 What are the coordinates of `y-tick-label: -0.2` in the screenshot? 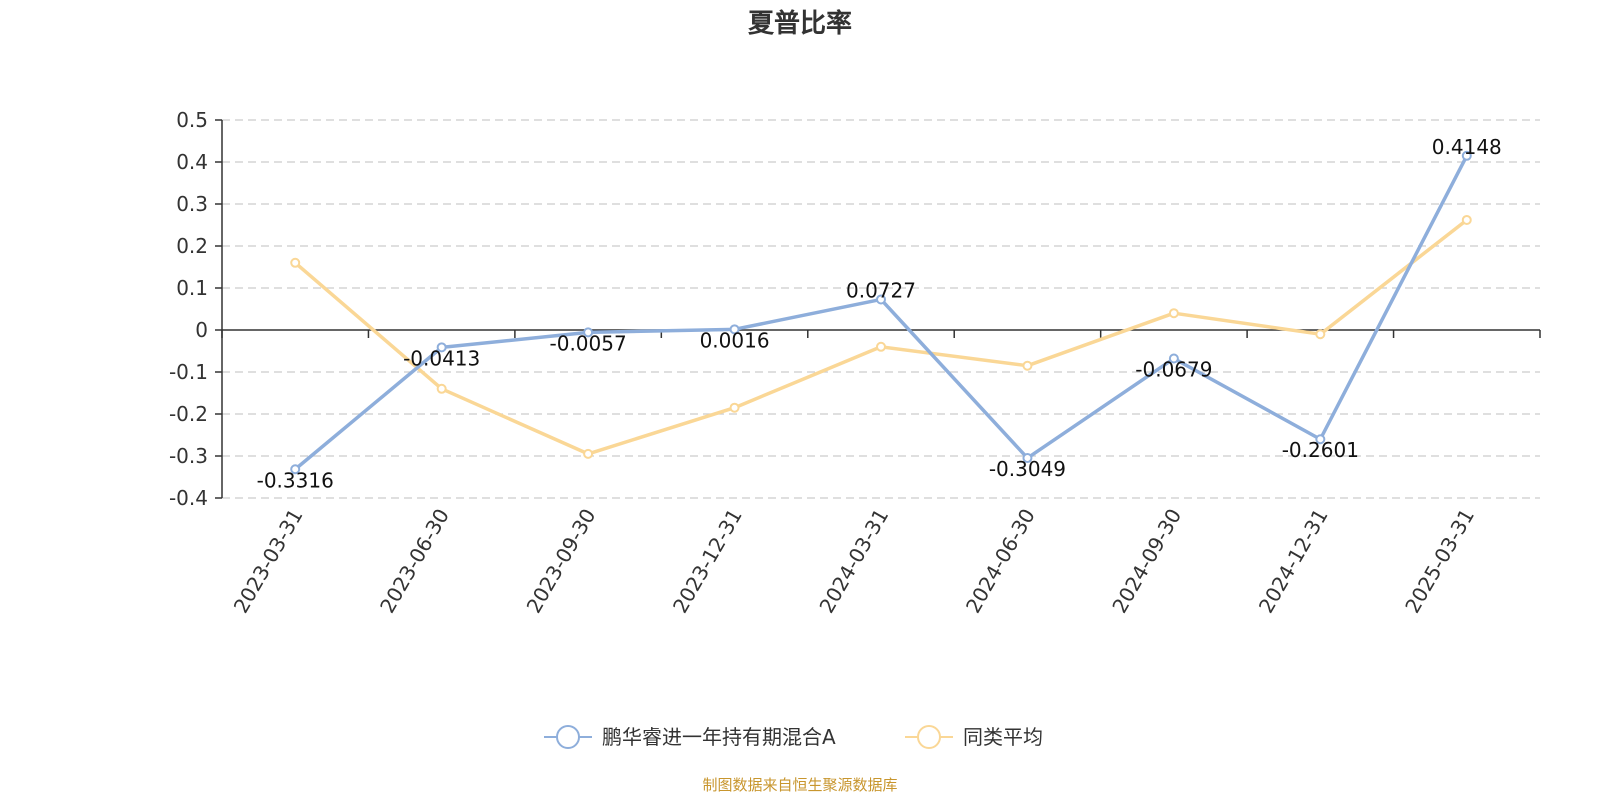 It's located at (188, 414).